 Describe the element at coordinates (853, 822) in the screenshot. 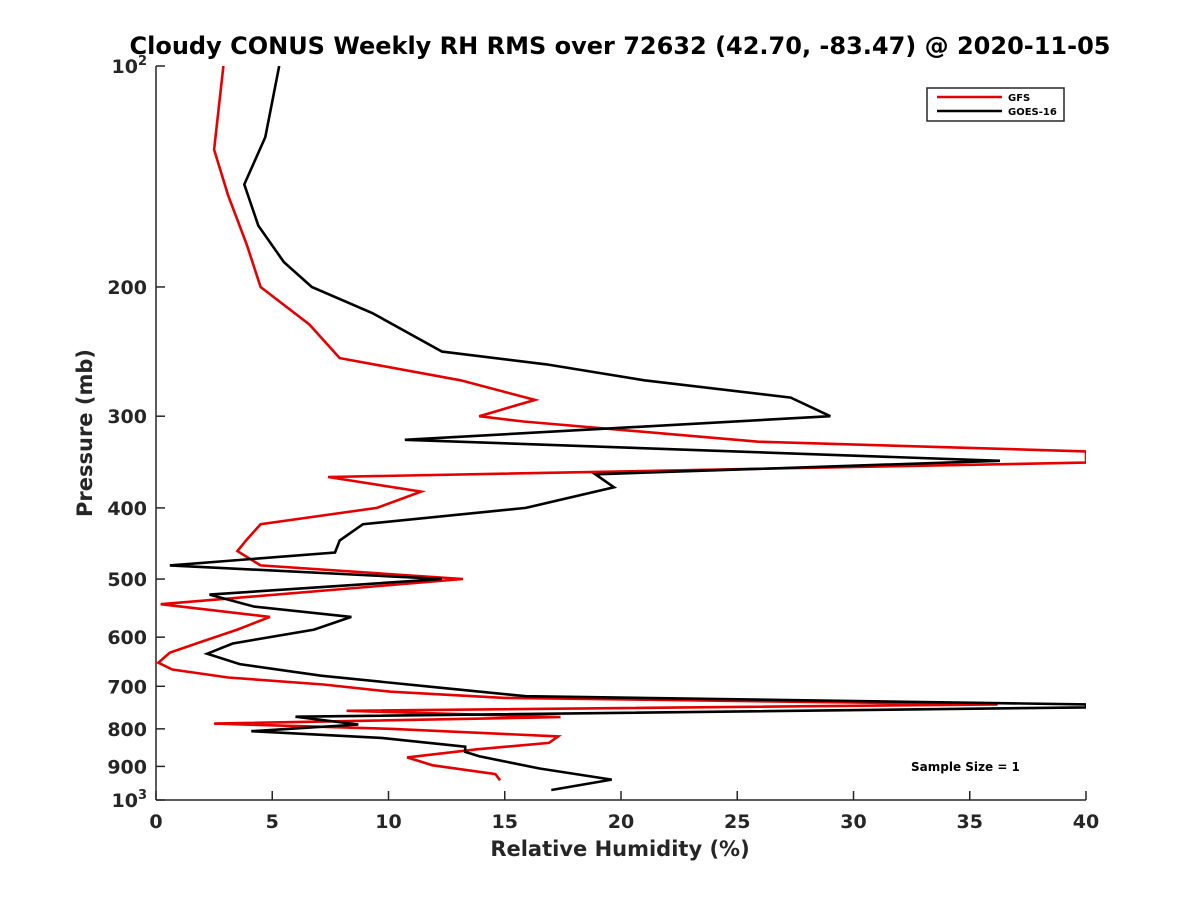

I see `x-tick-label: 30` at that location.